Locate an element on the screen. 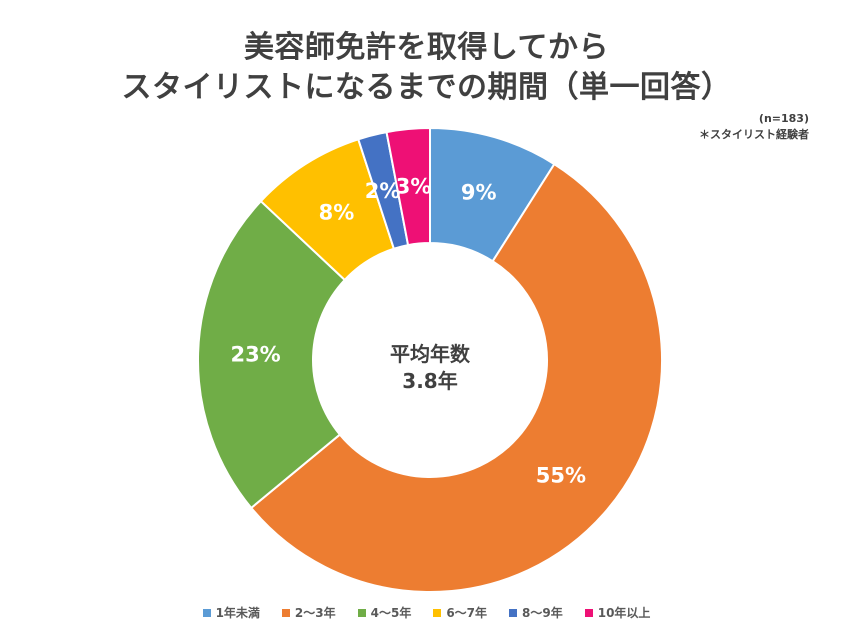  chart-title-line-1: 美容師免許を取得してから is located at coordinates (426, 47).